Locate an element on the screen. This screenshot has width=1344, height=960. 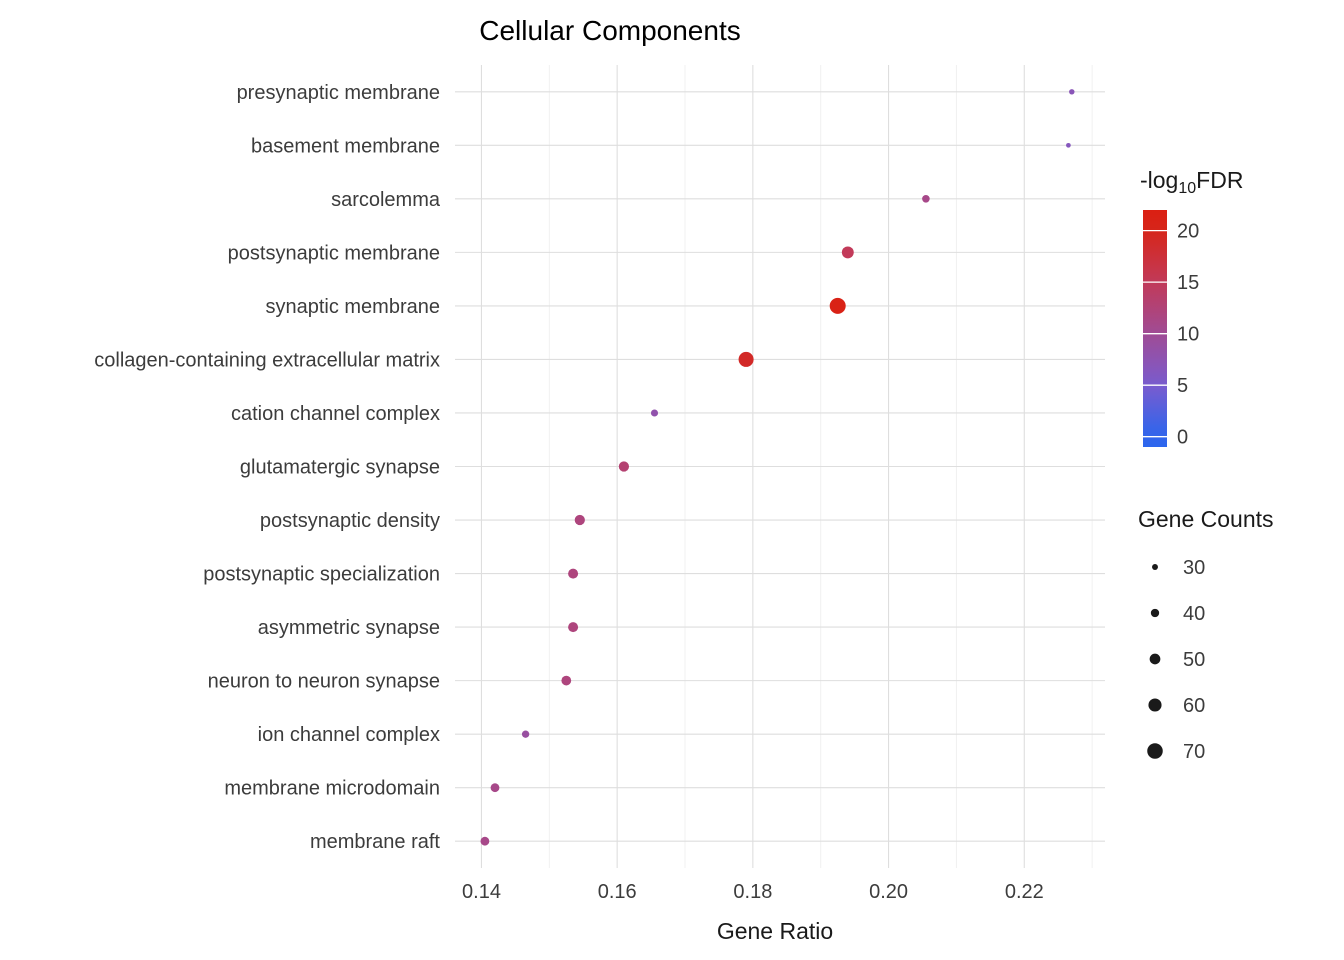
y-axis-label: basement membrane is located at coordinates (345, 146).